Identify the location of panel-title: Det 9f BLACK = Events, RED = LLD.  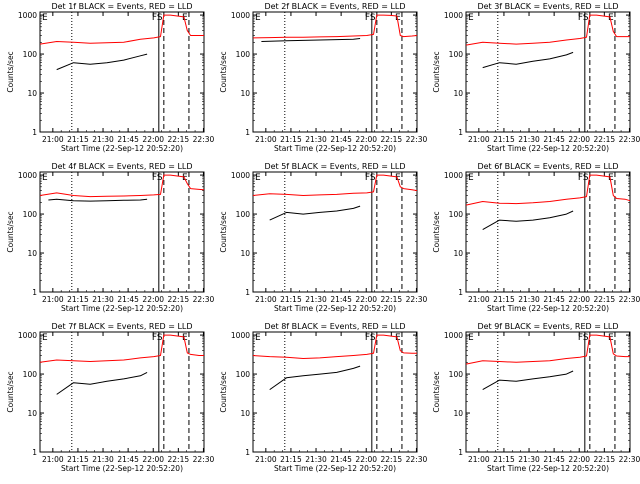
(547, 326).